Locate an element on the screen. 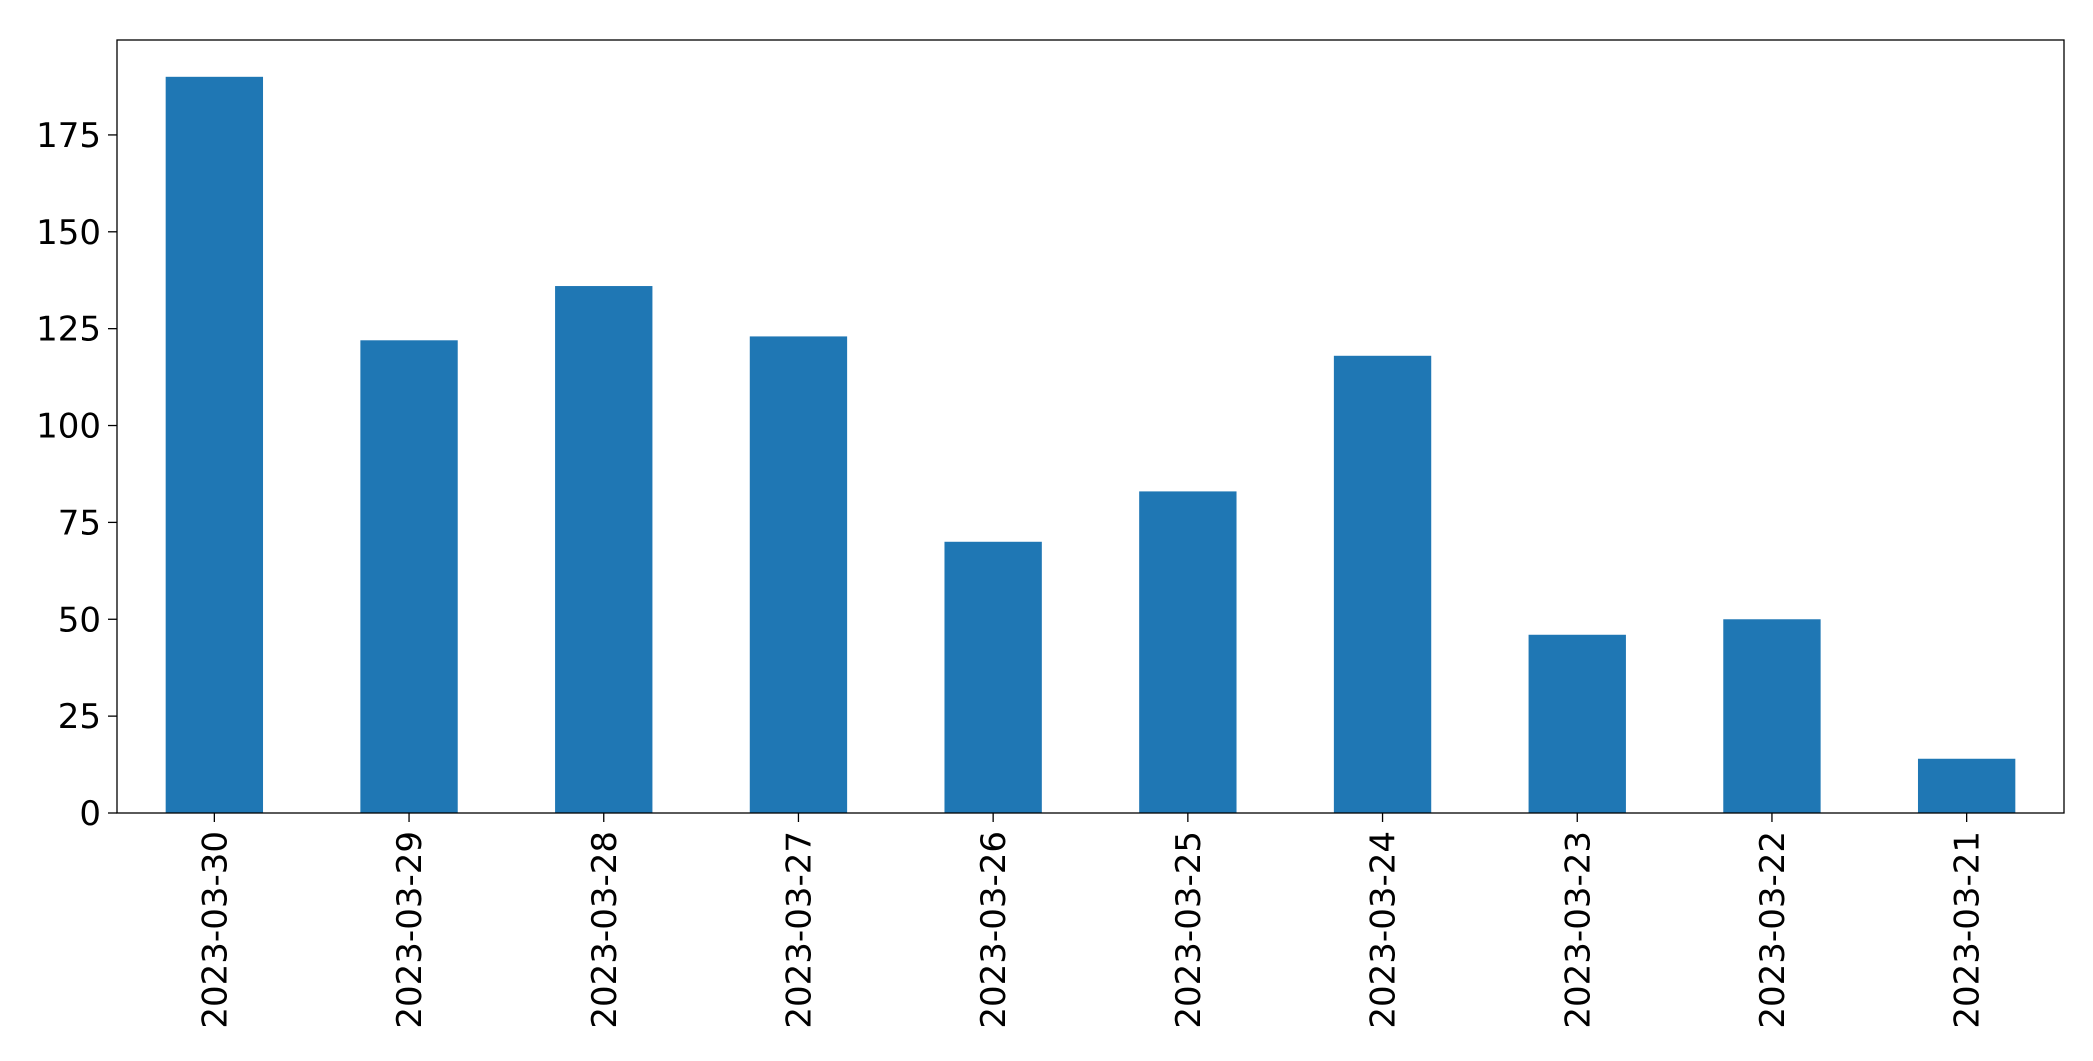 This screenshot has height=1061, width=2093. y-tick-label: 125 is located at coordinates (68, 330).